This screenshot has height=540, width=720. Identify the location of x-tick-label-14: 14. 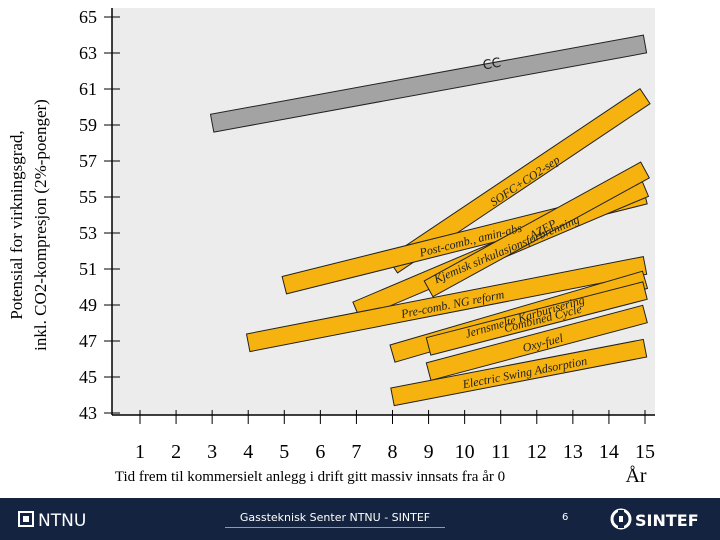
(609, 452).